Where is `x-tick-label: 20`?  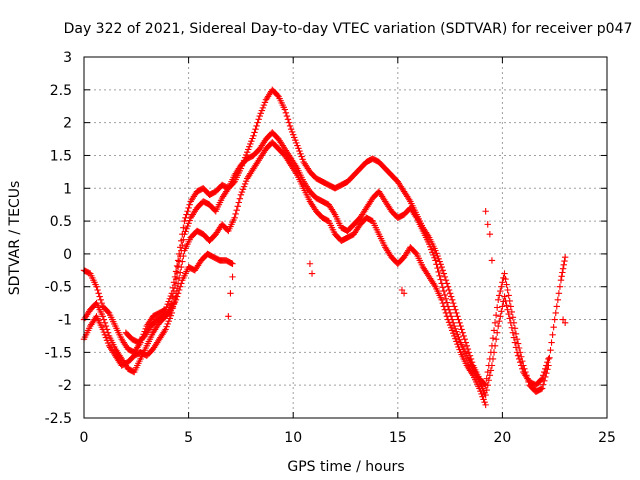 x-tick-label: 20 is located at coordinates (502, 438).